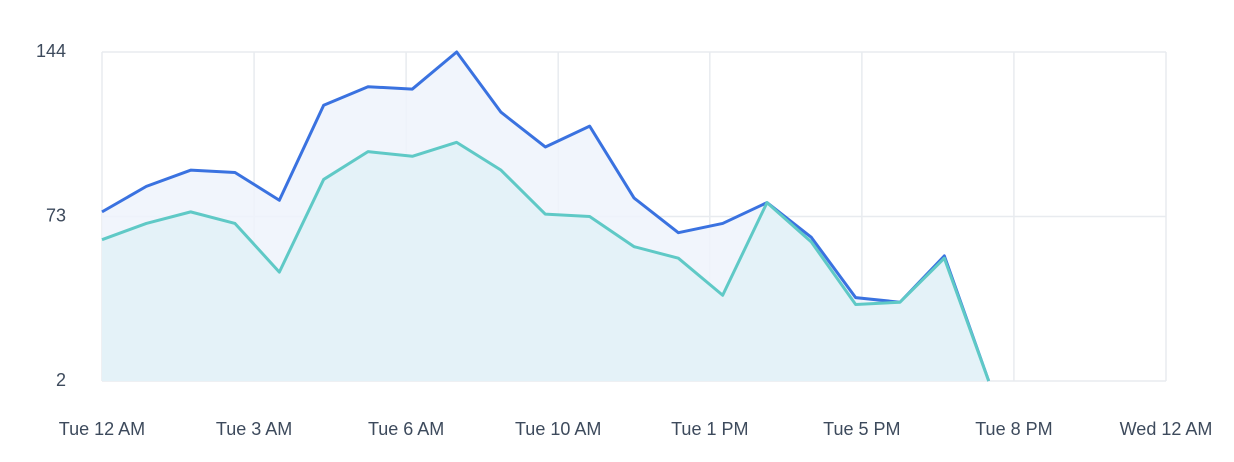  I want to click on x-tick-label: Tue 10 AM, so click(558, 429).